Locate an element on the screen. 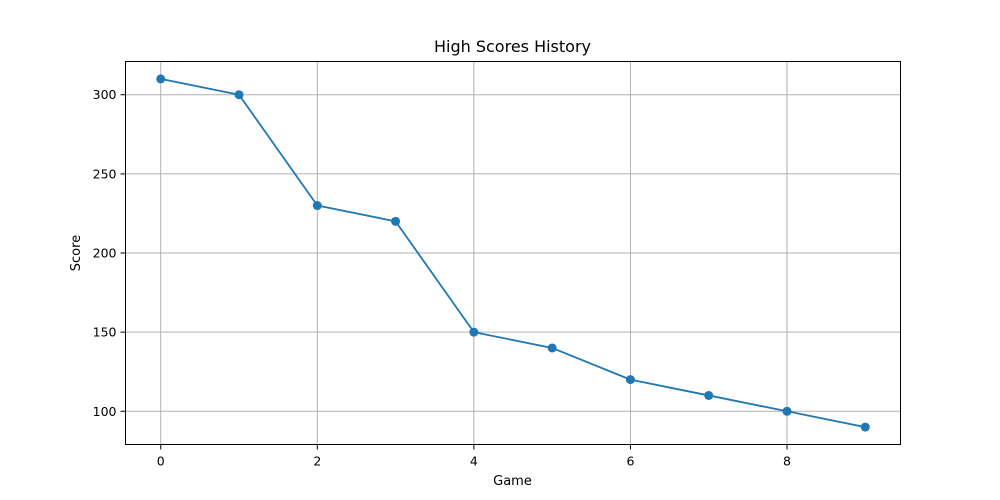  y-tick-label: 150 is located at coordinates (105, 332).